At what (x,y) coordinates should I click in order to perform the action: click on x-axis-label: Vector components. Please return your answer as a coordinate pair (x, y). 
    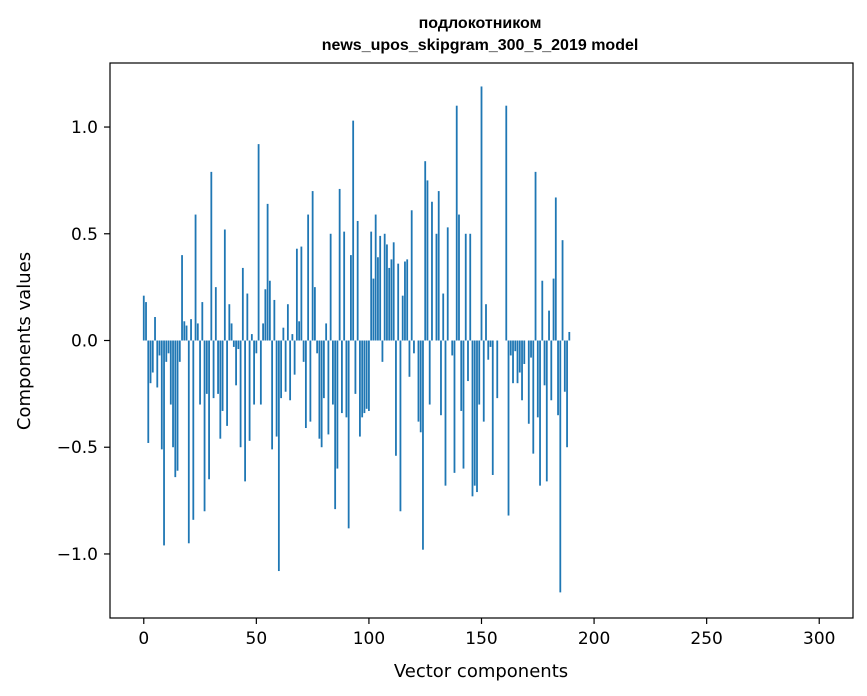
    Looking at the image, I should click on (481, 671).